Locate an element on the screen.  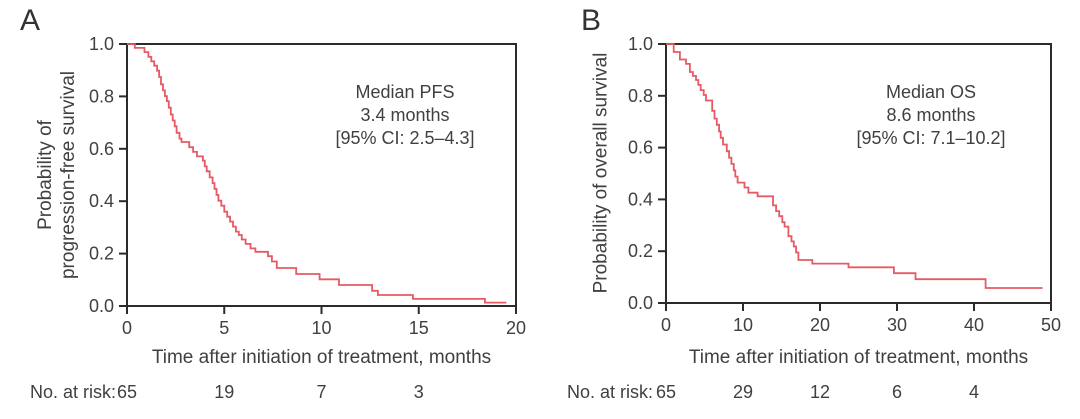
at-risk-row: No. at risk: 65 19 7 3 is located at coordinates (270, 393).